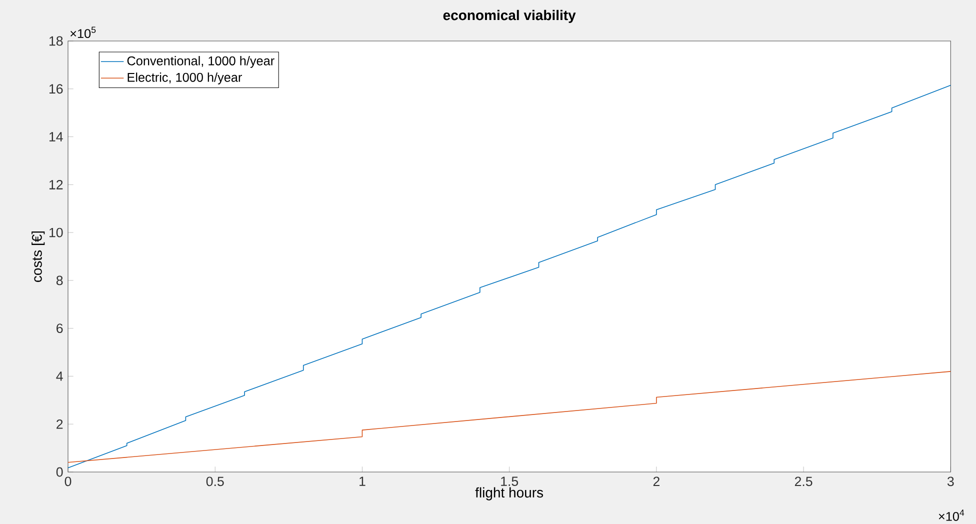 The image size is (976, 524). What do you see at coordinates (56, 185) in the screenshot?
I see `y-tick-label: 12` at bounding box center [56, 185].